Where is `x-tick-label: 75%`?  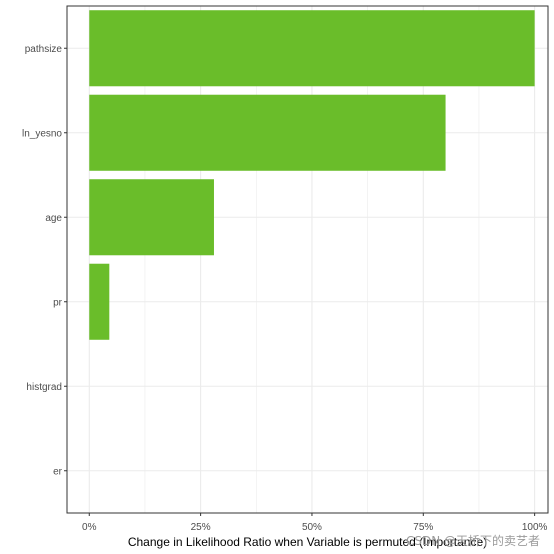 x-tick-label: 75% is located at coordinates (423, 527).